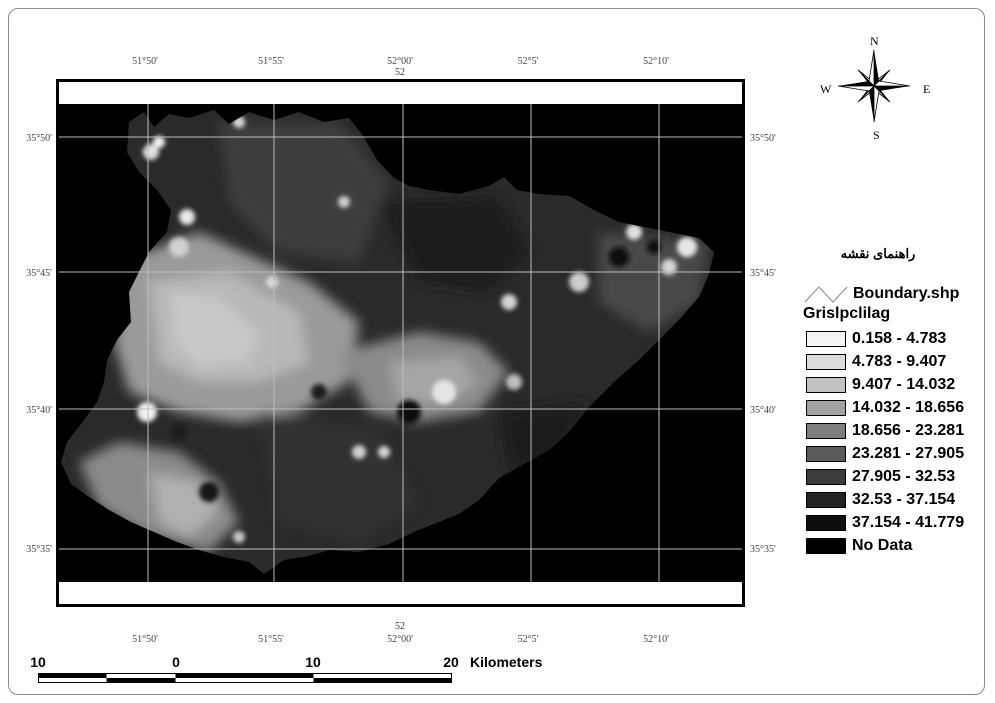 Image resolution: width=995 pixels, height=703 pixels. What do you see at coordinates (400, 639) in the screenshot?
I see `bottom-longitude-label: 52°00'` at bounding box center [400, 639].